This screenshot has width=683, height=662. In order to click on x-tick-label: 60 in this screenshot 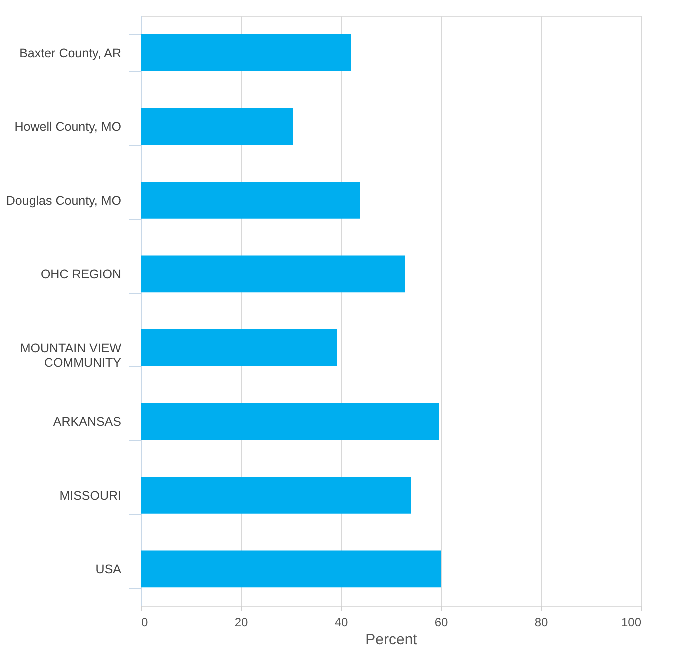, I will do `click(441, 623)`.